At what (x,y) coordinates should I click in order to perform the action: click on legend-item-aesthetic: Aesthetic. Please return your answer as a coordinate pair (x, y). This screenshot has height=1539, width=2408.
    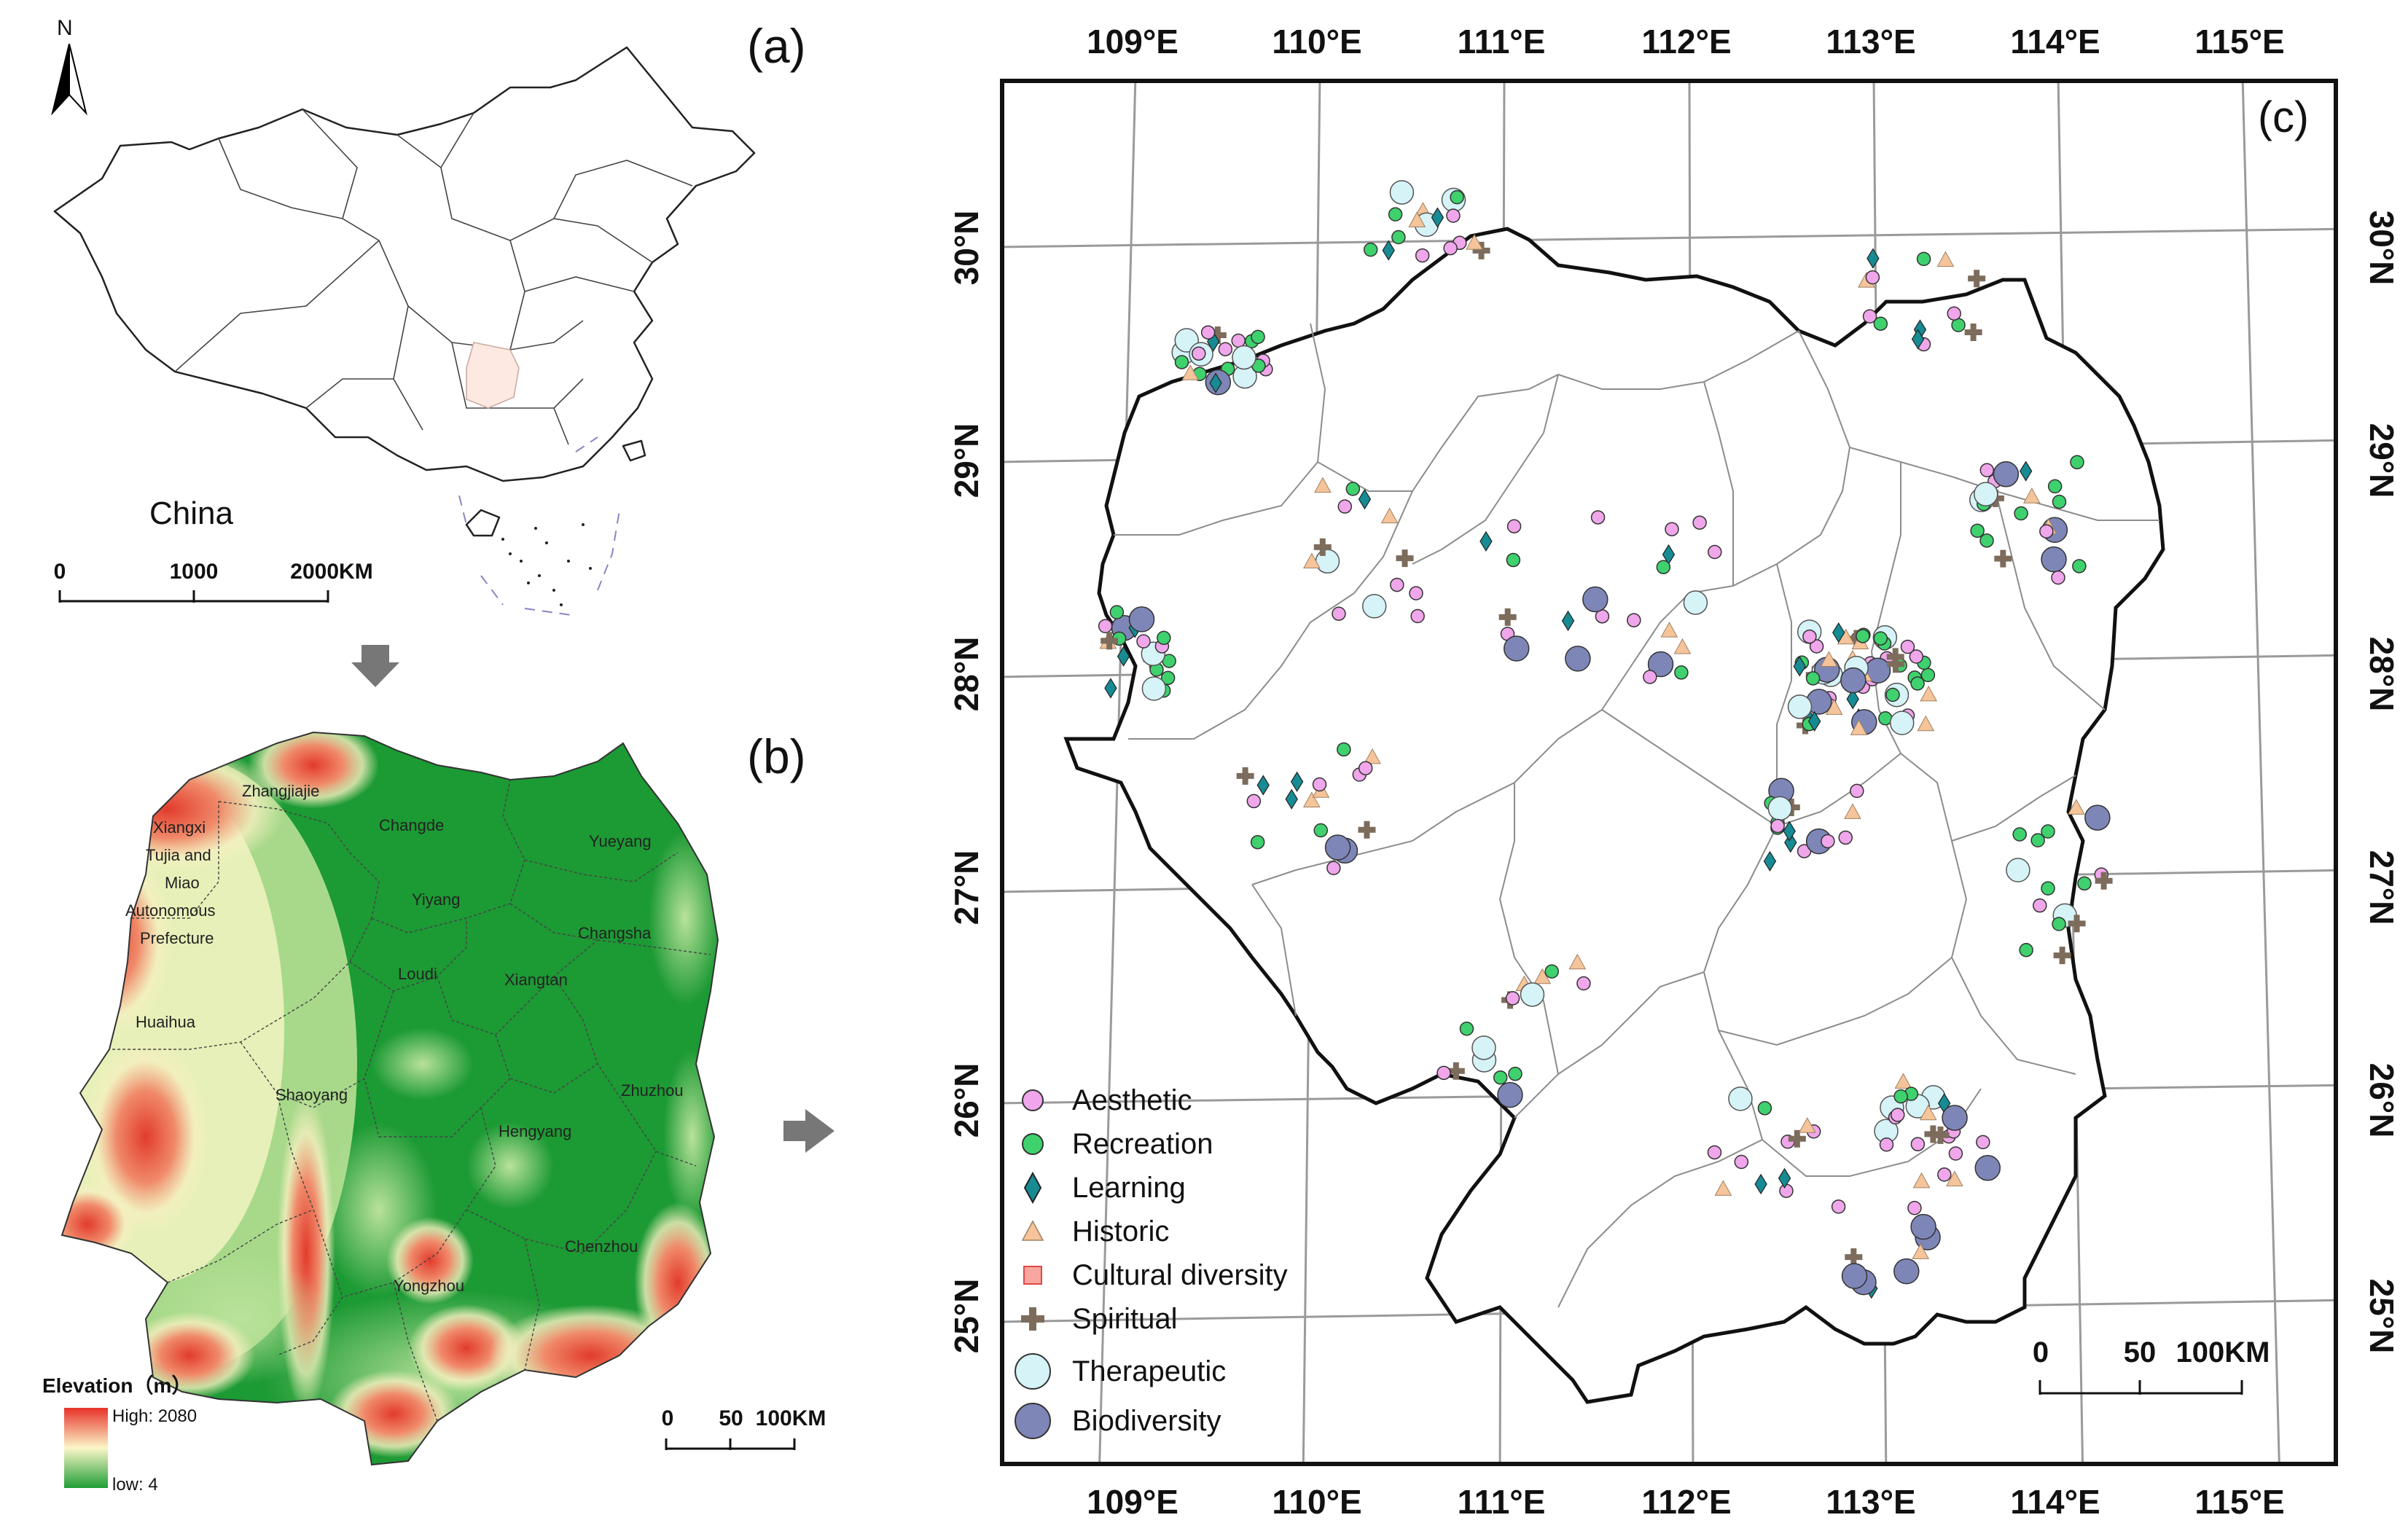
    Looking at the image, I should click on (1101, 1100).